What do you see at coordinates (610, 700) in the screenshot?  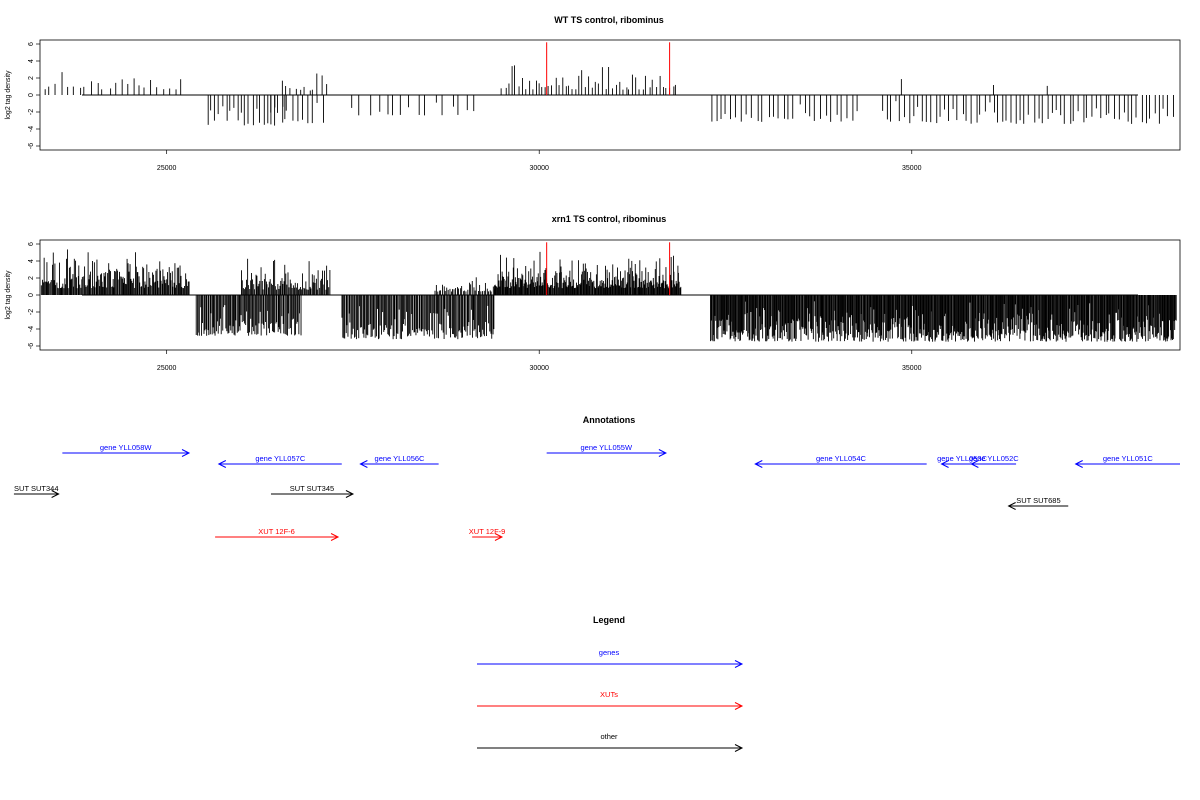 I see `legend-item-xut: XUTs` at bounding box center [610, 700].